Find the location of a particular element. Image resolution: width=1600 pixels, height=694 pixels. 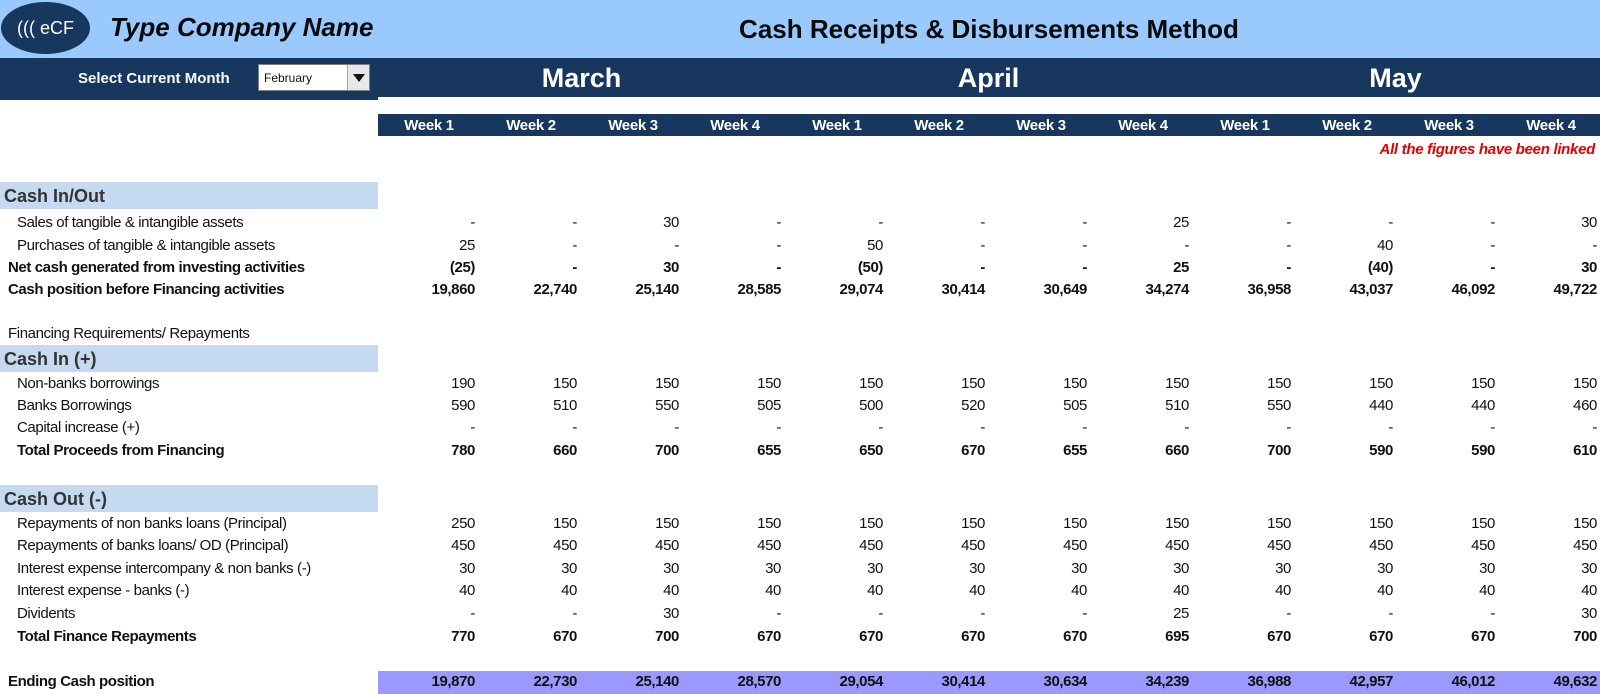

value-cell: 25,140 is located at coordinates (657, 681).